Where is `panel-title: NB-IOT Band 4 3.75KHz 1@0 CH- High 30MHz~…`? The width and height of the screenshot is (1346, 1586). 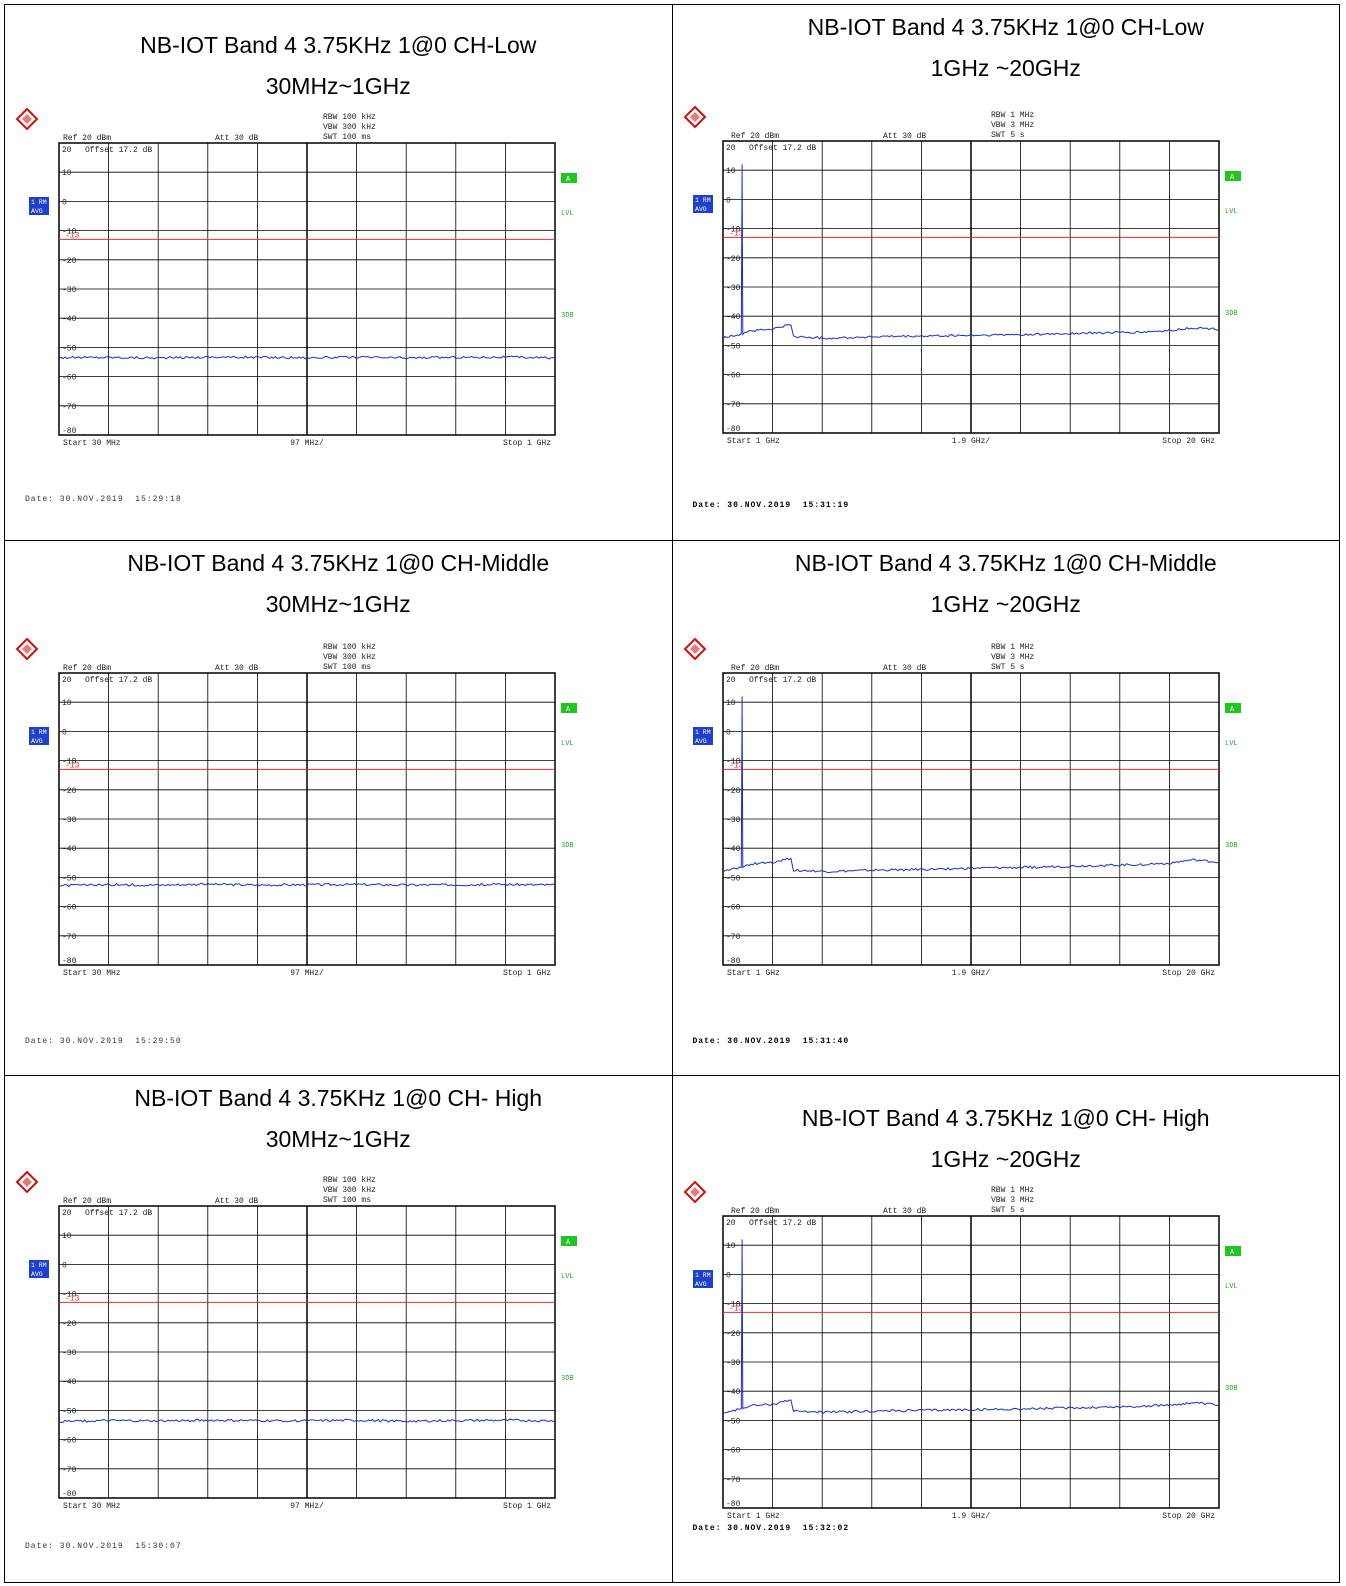 panel-title: NB-IOT Band 4 3.75KHz 1@0 CH- High 30MHz~… is located at coordinates (338, 1119).